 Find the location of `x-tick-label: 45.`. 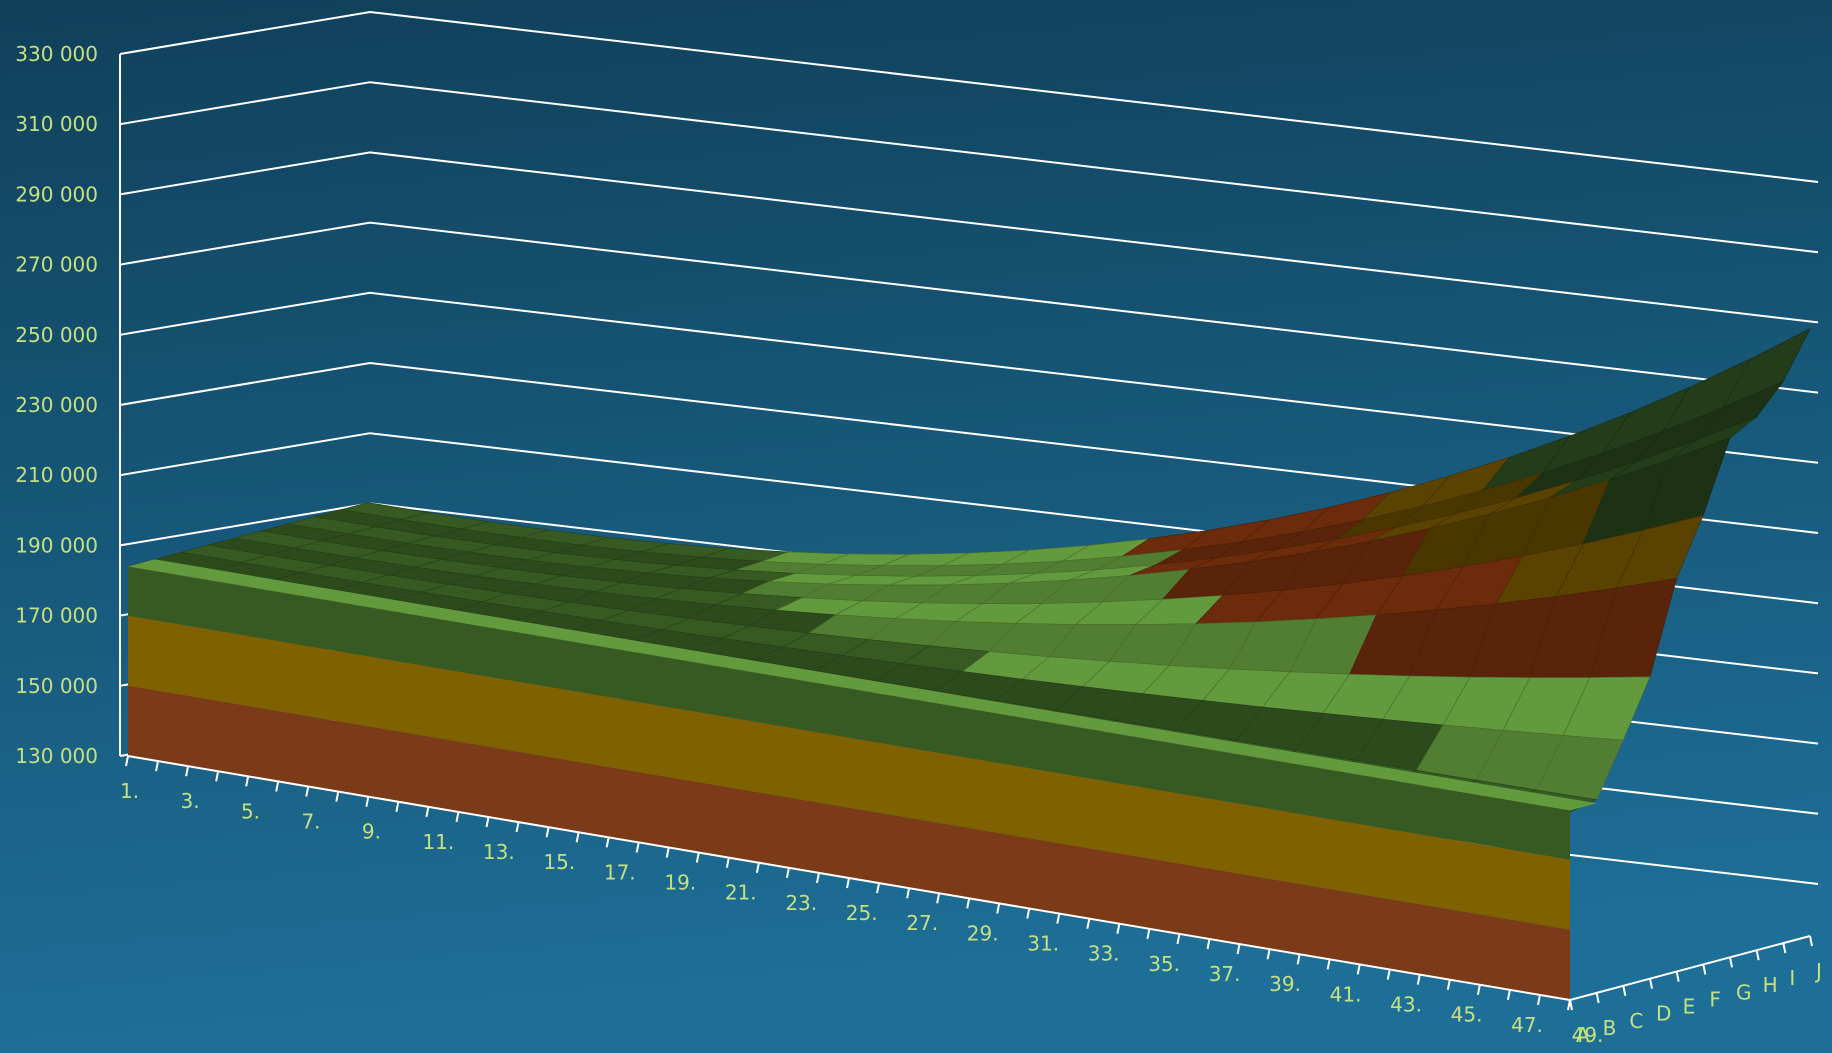

x-tick-label: 45. is located at coordinates (1467, 1015).